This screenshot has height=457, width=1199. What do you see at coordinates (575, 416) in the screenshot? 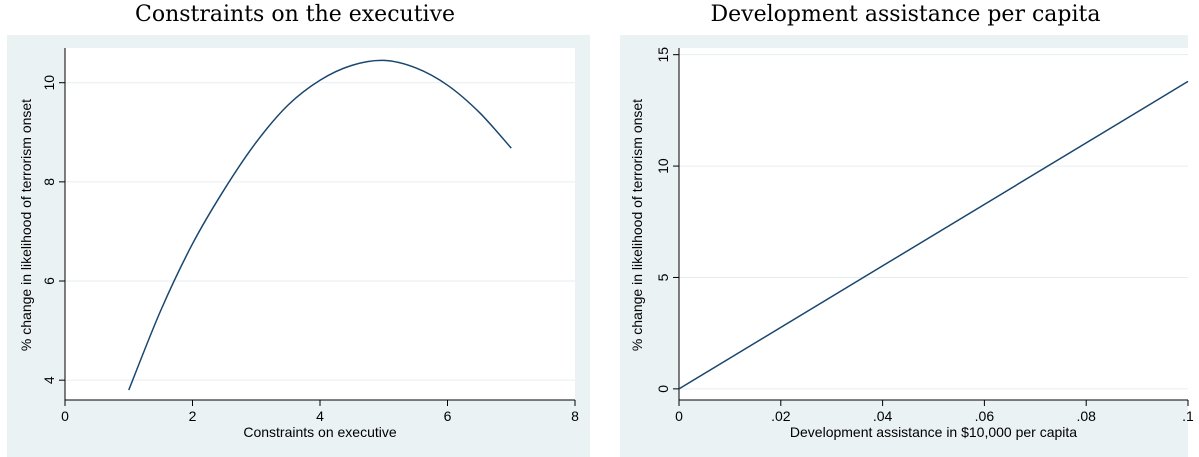
I see `x-tick-label: 8` at bounding box center [575, 416].